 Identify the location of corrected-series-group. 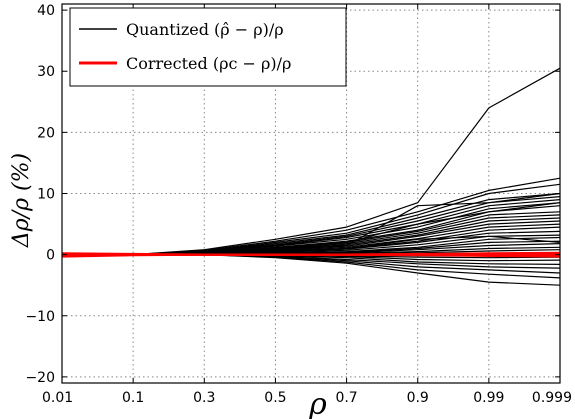
(311, 254).